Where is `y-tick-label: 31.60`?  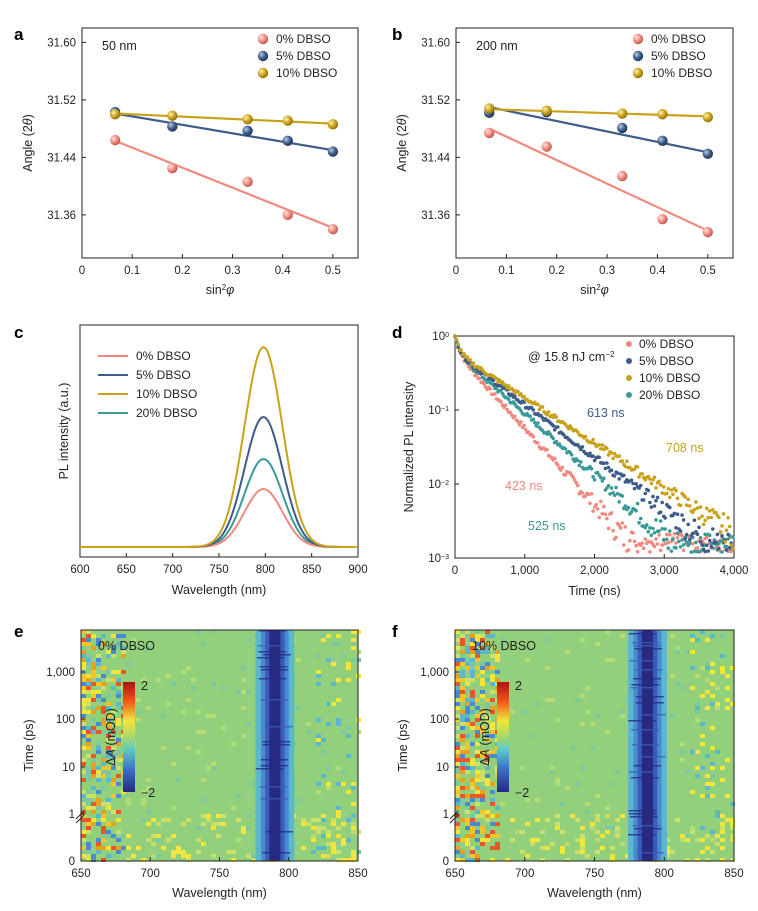 y-tick-label: 31.60 is located at coordinates (435, 43).